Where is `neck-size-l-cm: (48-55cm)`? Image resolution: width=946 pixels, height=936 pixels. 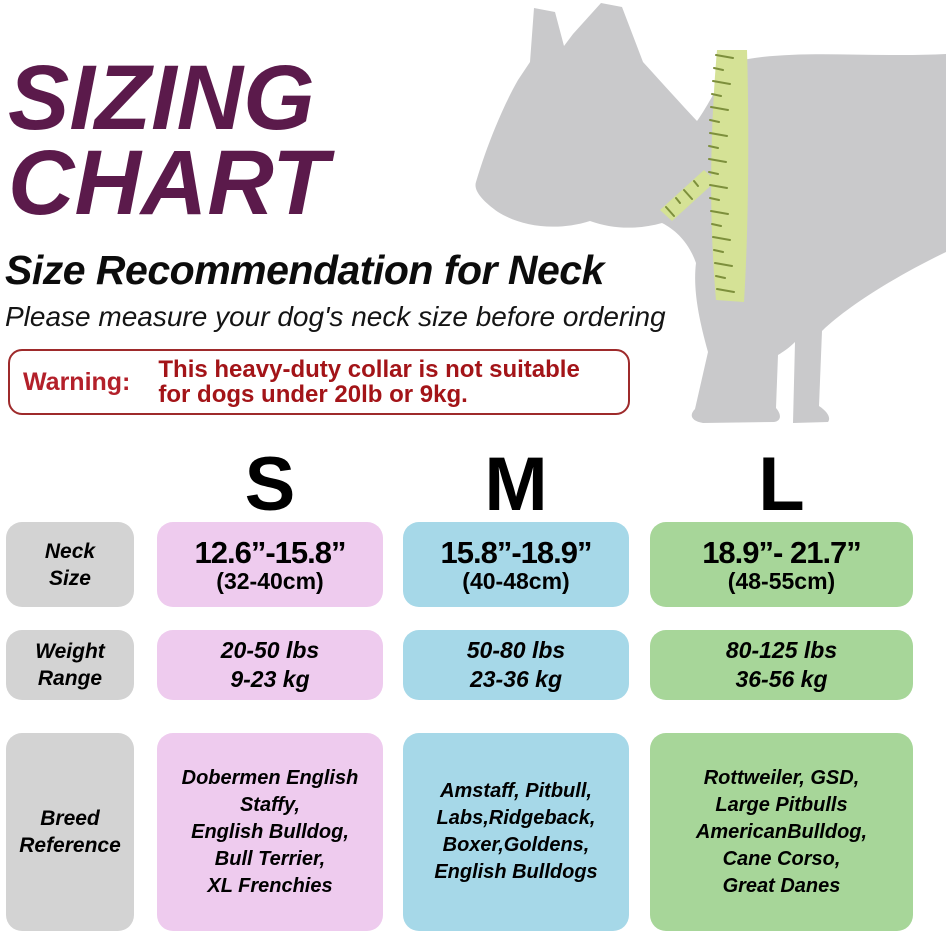
neck-size-l-cm: (48-55cm) is located at coordinates (781, 581).